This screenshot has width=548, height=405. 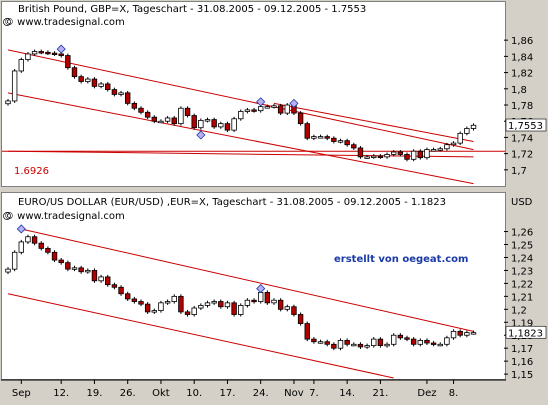 I want to click on eur-y-tick-label: 1,26, so click(x=522, y=233).